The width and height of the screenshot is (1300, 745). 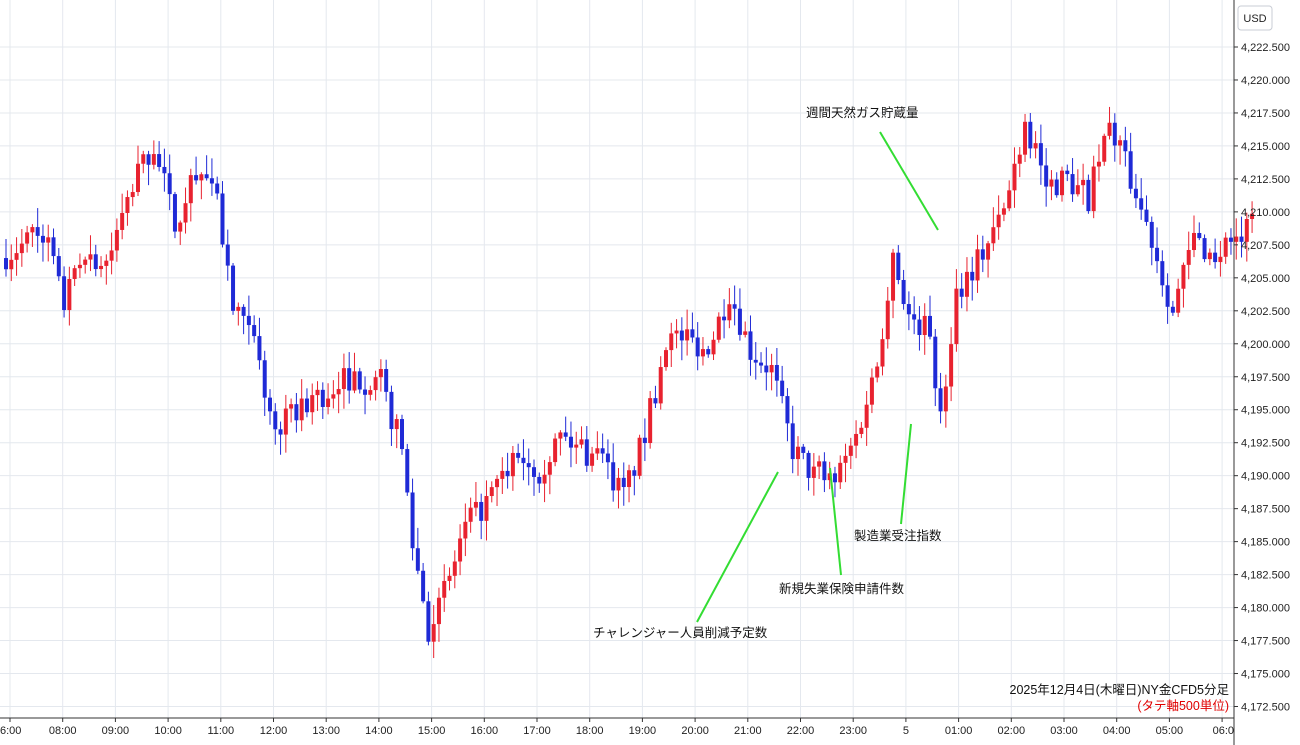 I want to click on y-tick-label: 4,200.000, so click(x=1265, y=345).